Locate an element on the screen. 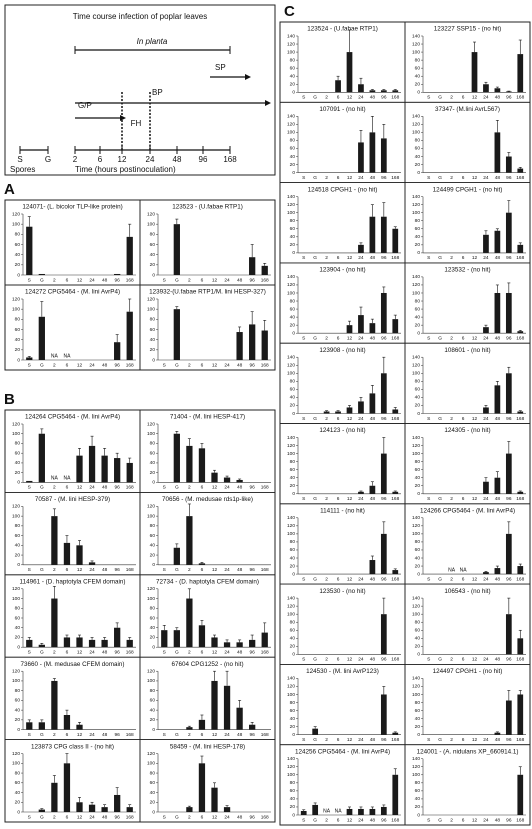  timeline-title: Time course infection of poplar leaves is located at coordinates (140, 16).